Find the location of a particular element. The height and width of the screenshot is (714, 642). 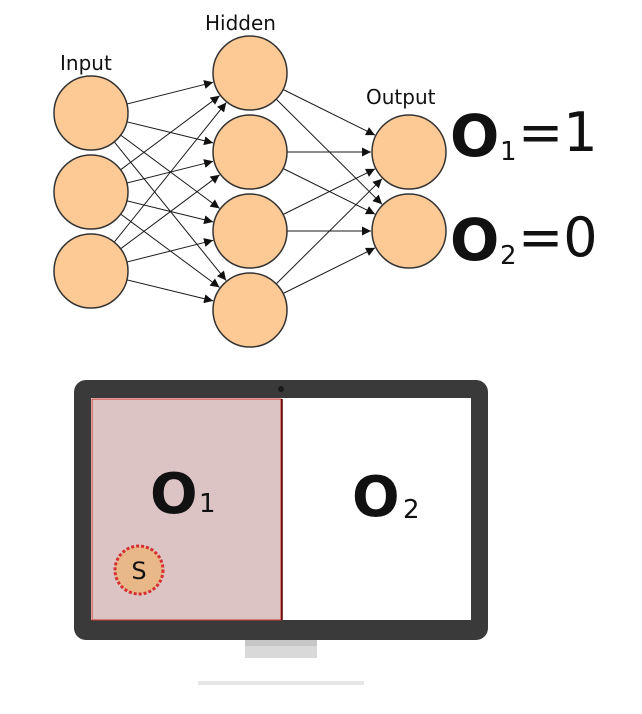

output-equation-2: O 2 =0 is located at coordinates (524, 240).